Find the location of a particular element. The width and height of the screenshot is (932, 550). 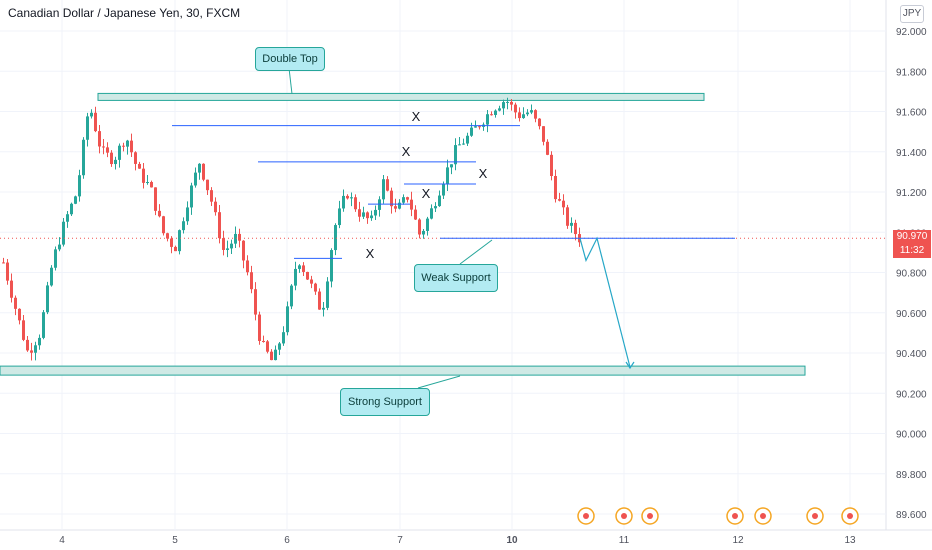

y-tick-label: 91.200 is located at coordinates (911, 193).